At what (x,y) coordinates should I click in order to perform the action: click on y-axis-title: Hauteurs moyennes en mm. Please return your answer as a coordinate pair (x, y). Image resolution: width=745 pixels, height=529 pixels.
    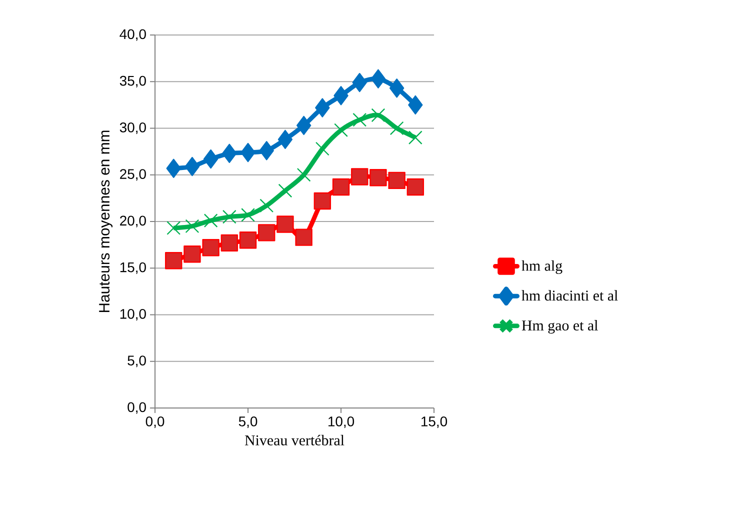
    Looking at the image, I should click on (105, 221).